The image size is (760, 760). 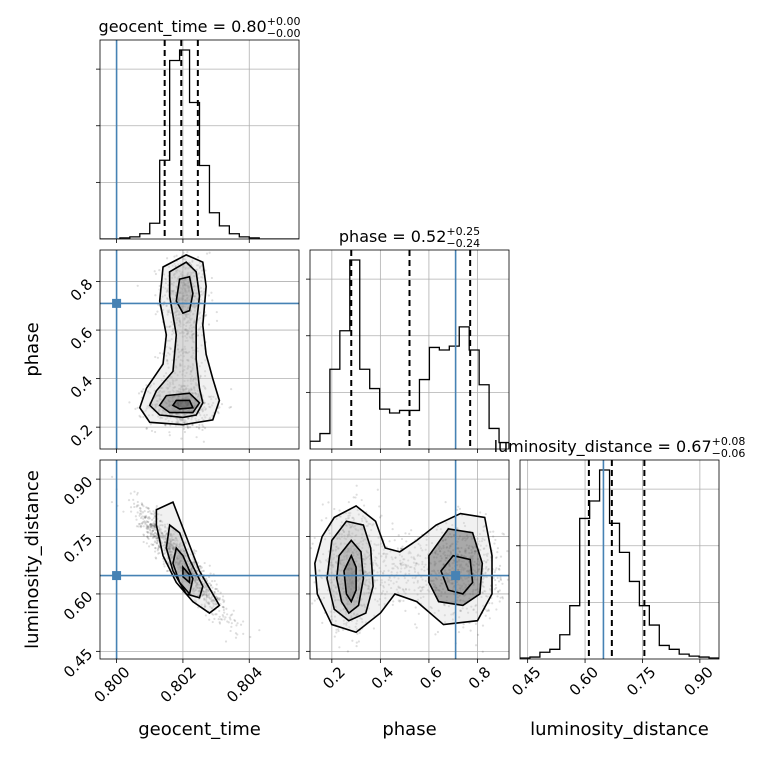 I want to click on contour-line, so click(x=184, y=561).